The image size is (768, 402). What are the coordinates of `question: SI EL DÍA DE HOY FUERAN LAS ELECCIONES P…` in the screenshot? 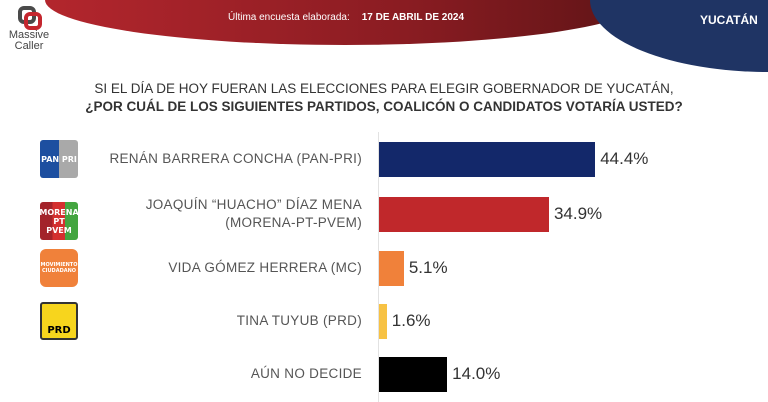 It's located at (384, 98).